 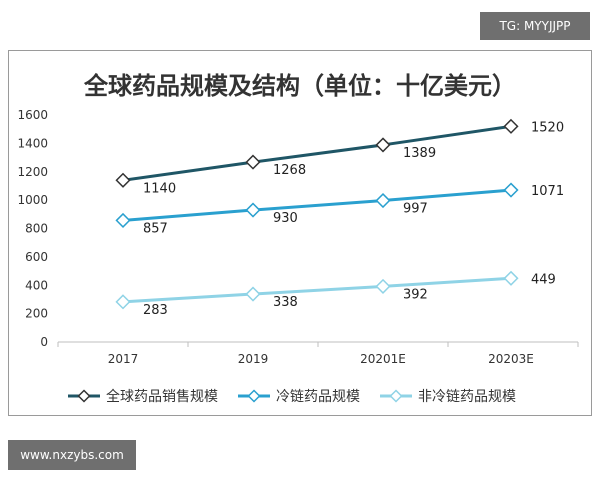 What do you see at coordinates (415, 294) in the screenshot?
I see `data-label: 392` at bounding box center [415, 294].